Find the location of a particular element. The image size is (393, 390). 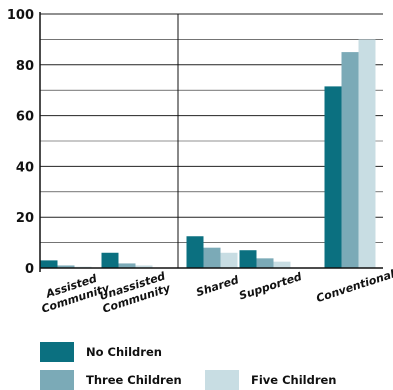

y-tick-label: 60 is located at coordinates (25, 117).